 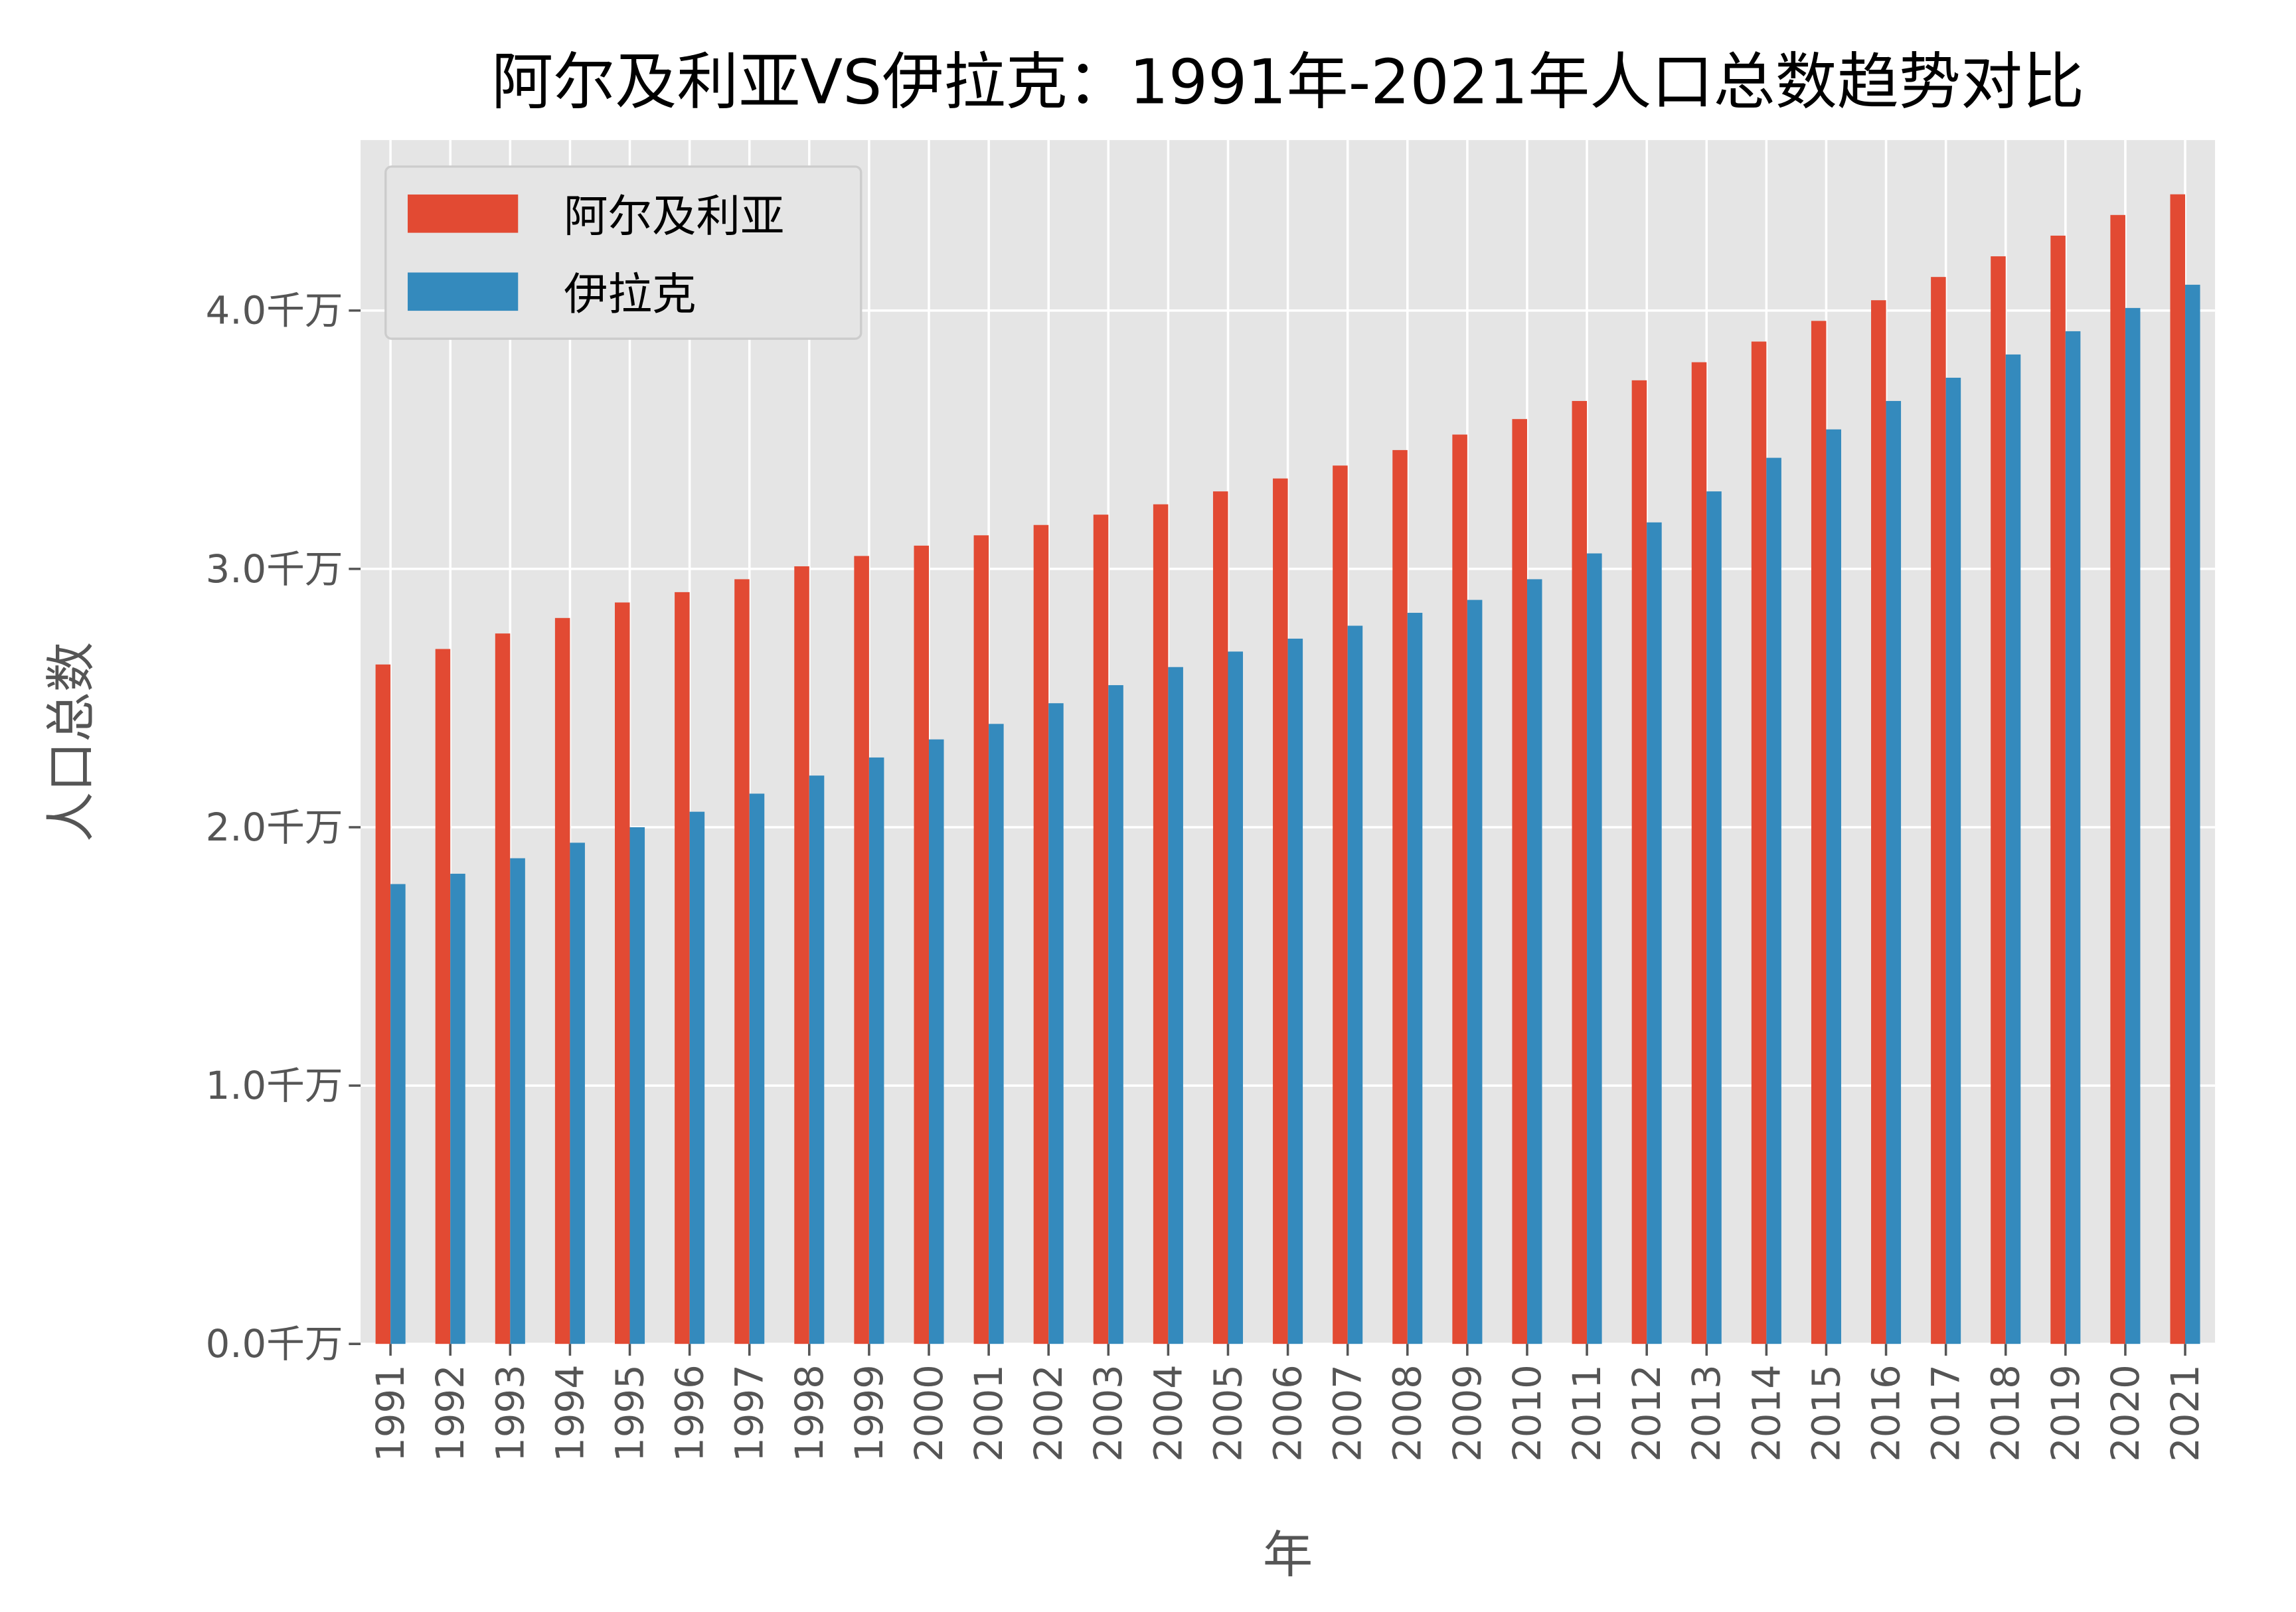 What do you see at coordinates (274, 827) in the screenshot?
I see `y-tick-label: 2.0千万` at bounding box center [274, 827].